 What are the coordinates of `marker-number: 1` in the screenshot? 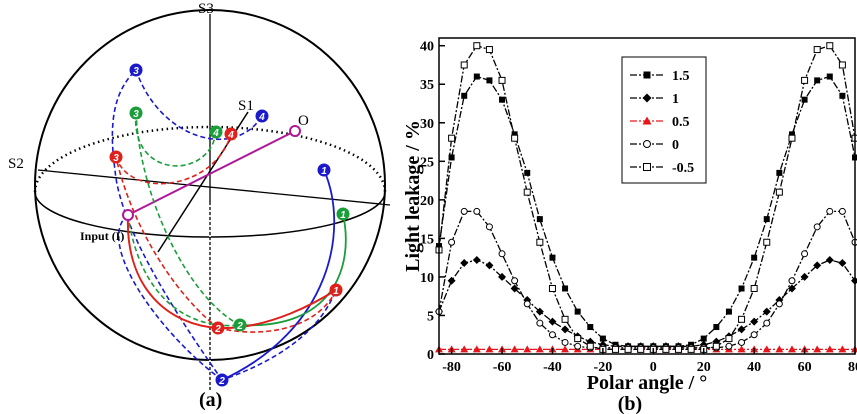 It's located at (336, 291).